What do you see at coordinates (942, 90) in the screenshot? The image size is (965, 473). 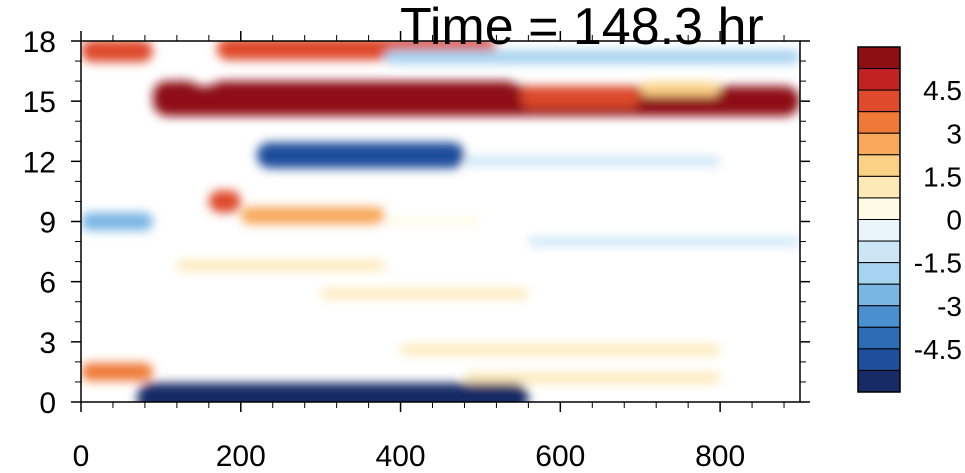 I see `colorbar-label: 4.5` at bounding box center [942, 90].